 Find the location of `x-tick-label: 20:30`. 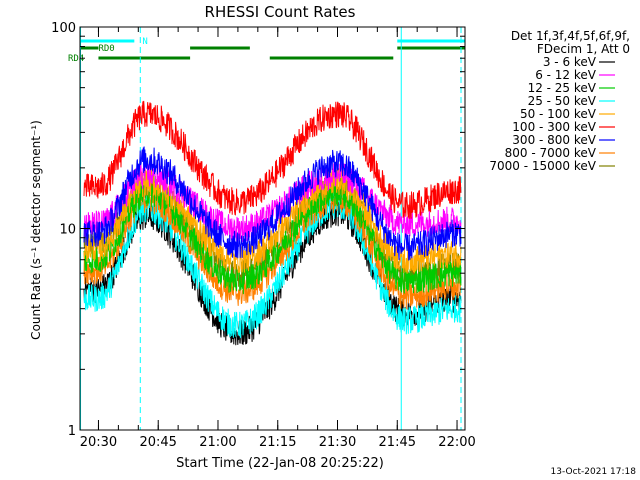

x-tick-label: 20:30 is located at coordinates (98, 442).